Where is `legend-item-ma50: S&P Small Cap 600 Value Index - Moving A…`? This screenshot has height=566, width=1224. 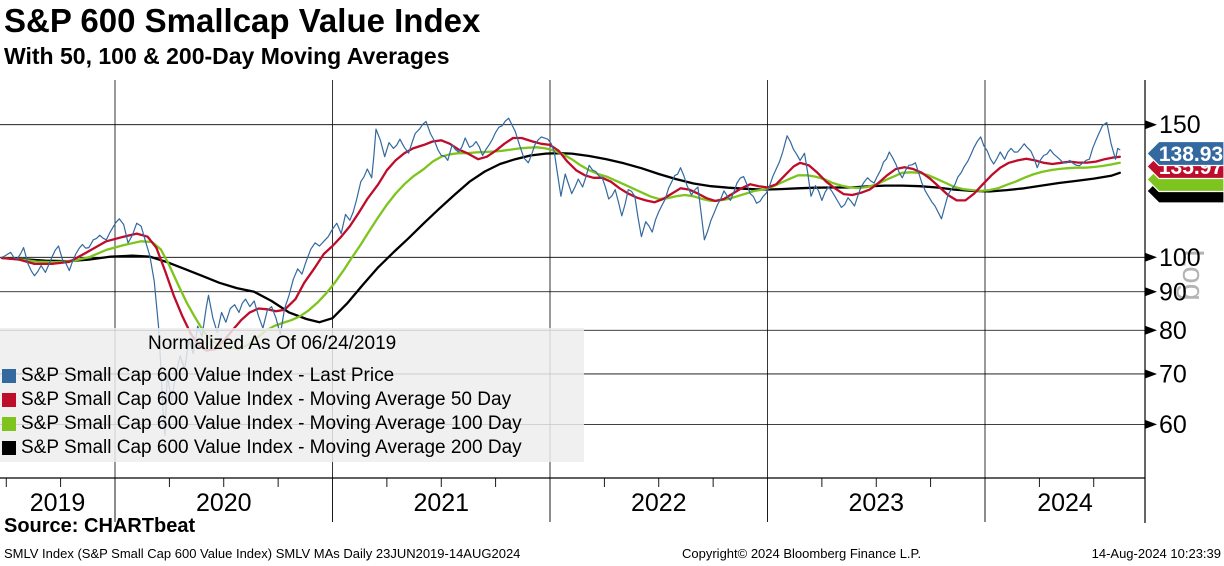
legend-item-ma50: S&P Small Cap 600 Value Index - Moving A… is located at coordinates (256, 400).